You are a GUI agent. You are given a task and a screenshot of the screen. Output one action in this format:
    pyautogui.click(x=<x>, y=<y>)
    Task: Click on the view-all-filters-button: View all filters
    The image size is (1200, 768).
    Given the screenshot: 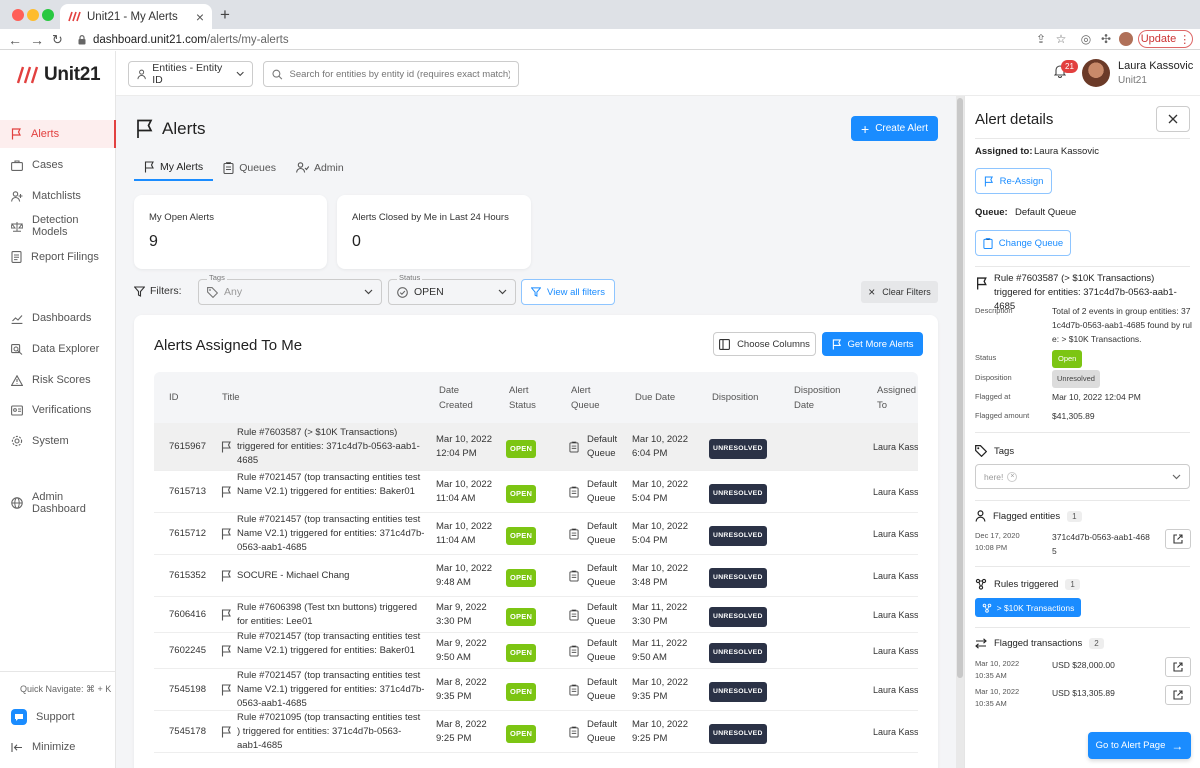 What is the action you would take?
    pyautogui.click(x=568, y=292)
    